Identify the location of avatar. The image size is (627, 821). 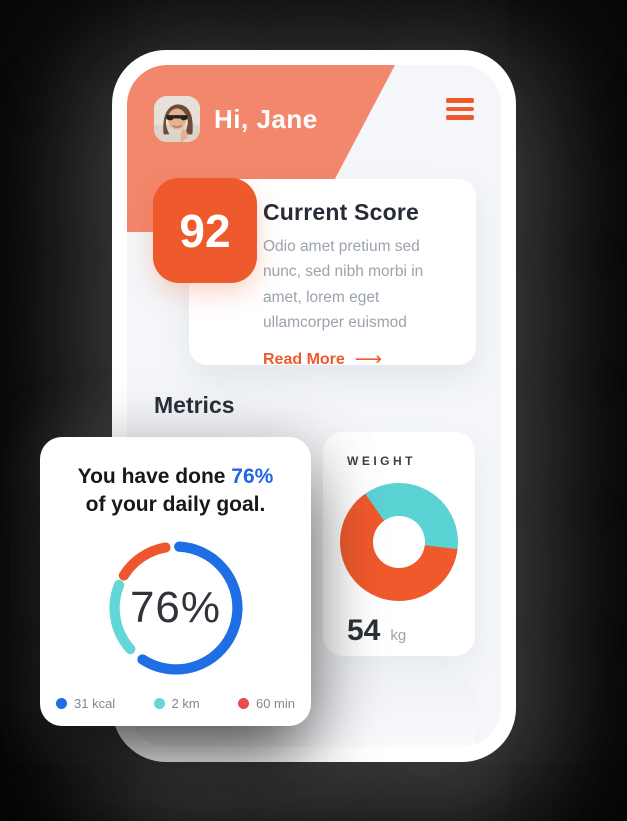
(177, 119).